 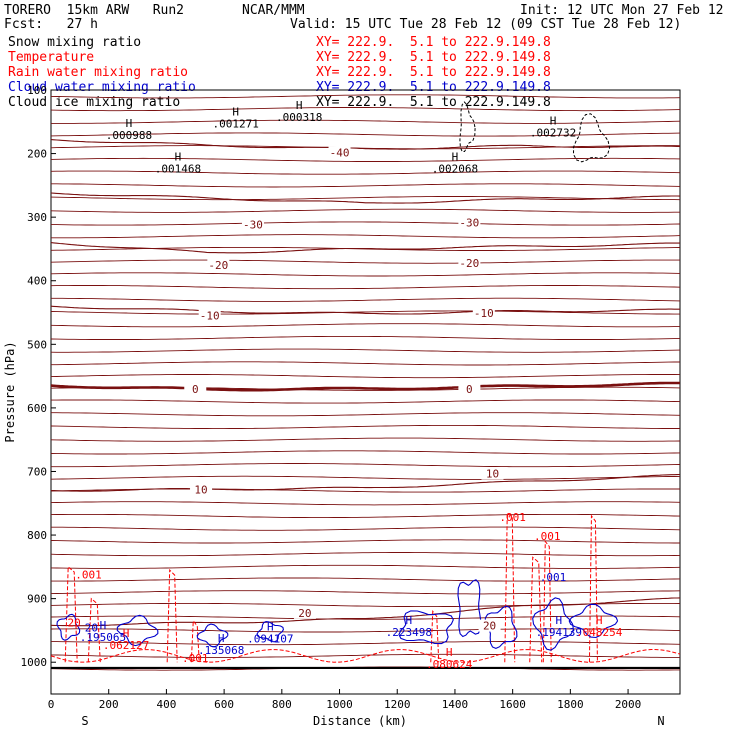 I want to click on isotherm-label: 10, so click(x=200, y=490).